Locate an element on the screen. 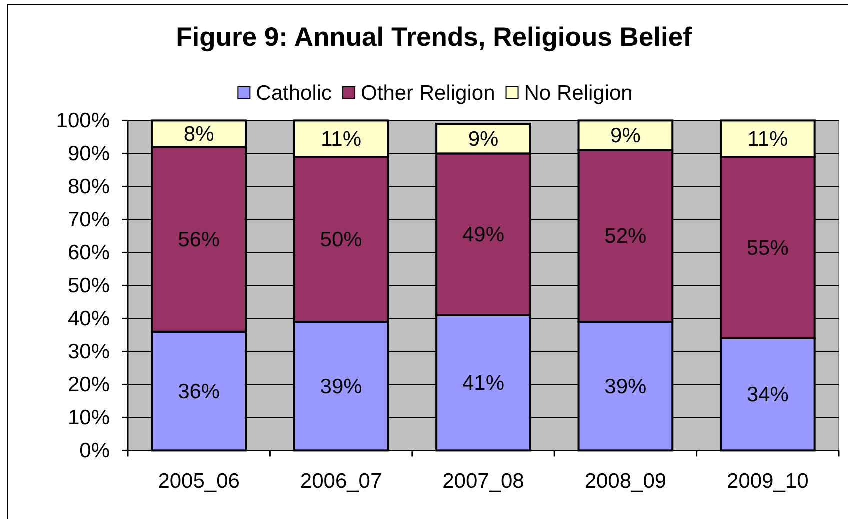 The image size is (848, 519). x-tick-label: 2009_10 is located at coordinates (768, 481).